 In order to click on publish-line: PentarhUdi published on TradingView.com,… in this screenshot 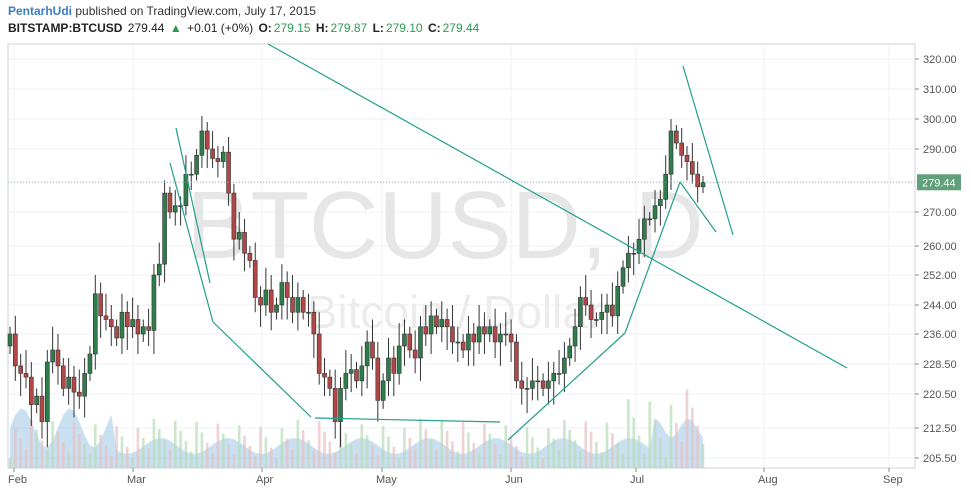, I will do `click(162, 11)`.